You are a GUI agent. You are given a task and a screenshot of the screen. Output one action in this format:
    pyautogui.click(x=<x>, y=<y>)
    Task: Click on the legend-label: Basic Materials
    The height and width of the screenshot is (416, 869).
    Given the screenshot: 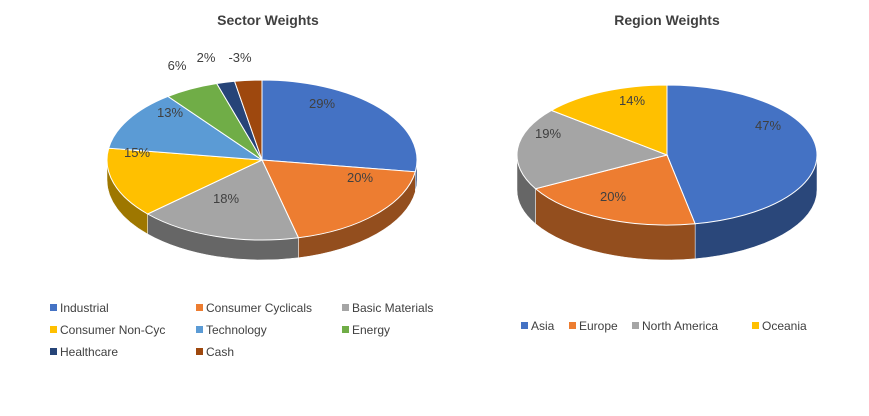 What is the action you would take?
    pyautogui.click(x=392, y=308)
    